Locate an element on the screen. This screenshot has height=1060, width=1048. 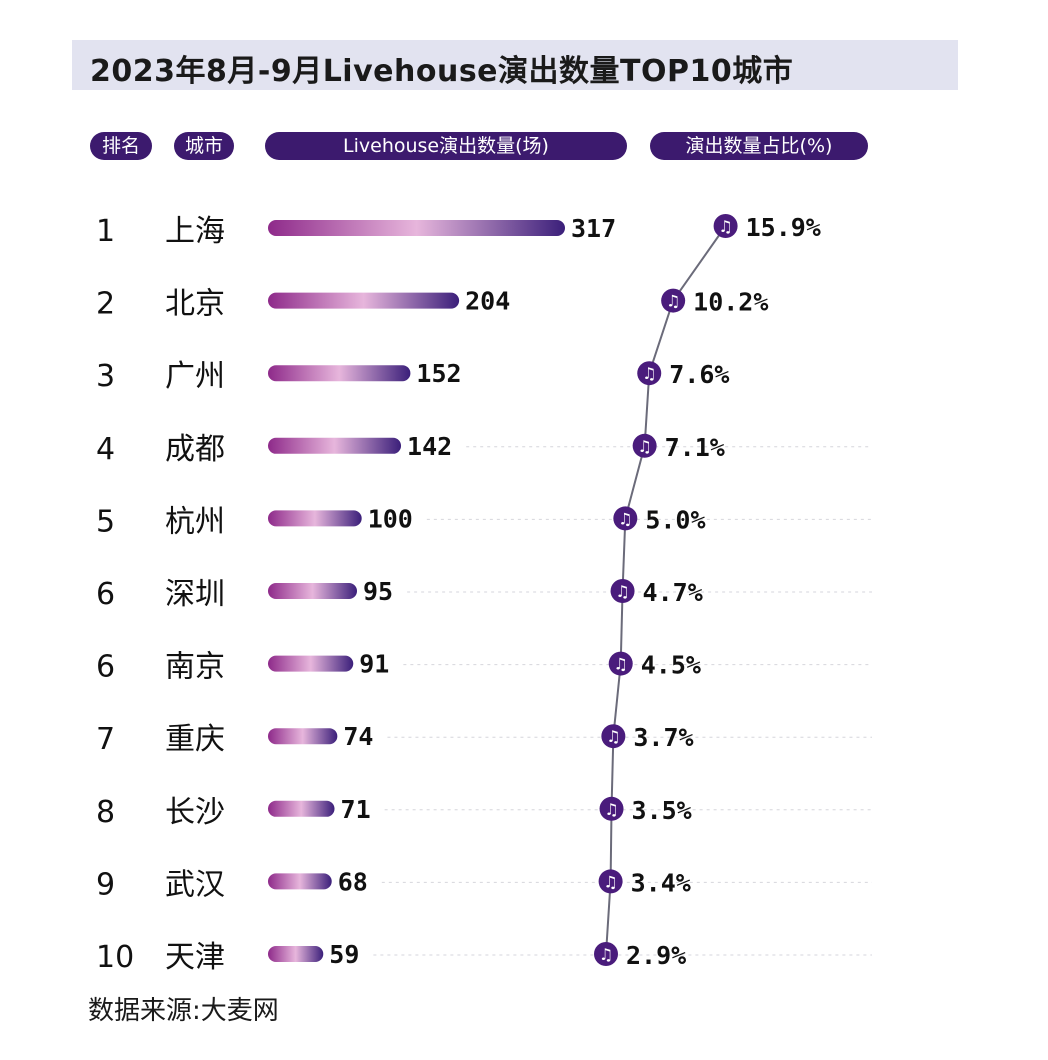
chart-row: 2 北京 204 ♫ 10.2% is located at coordinates (432, 304).